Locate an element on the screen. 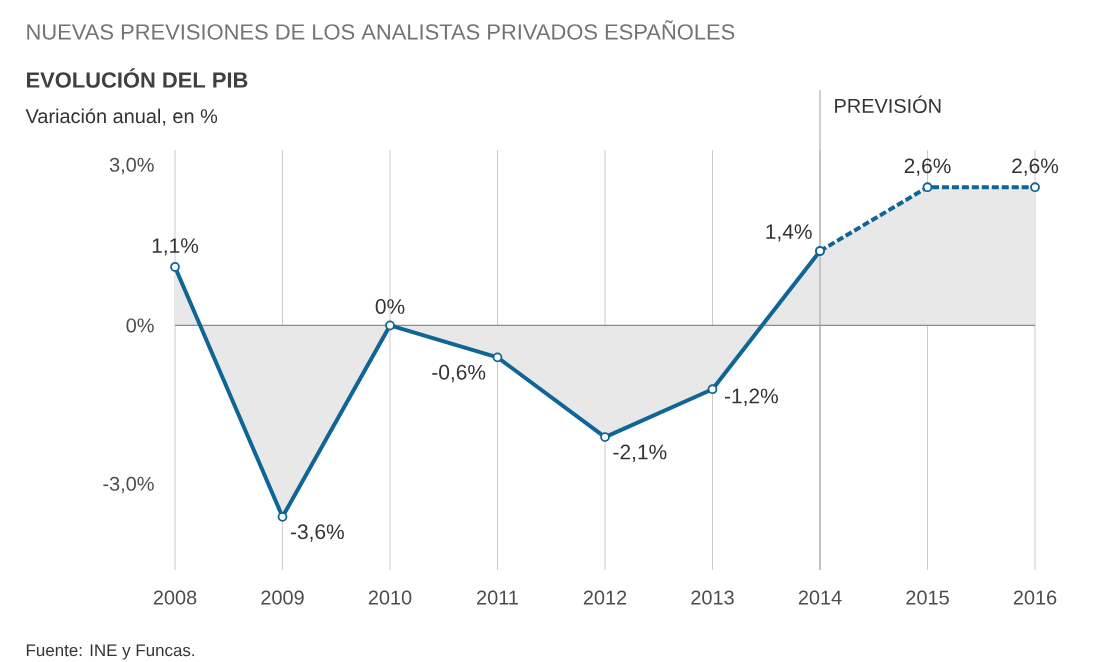 The image size is (1118, 662). data-label: -1,2% is located at coordinates (751, 397).